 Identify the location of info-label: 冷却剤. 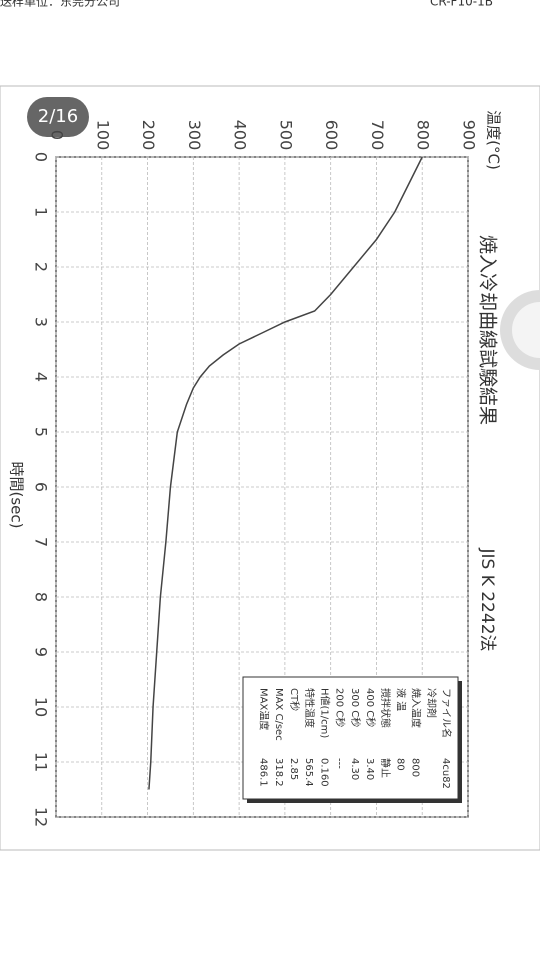
(431, 703).